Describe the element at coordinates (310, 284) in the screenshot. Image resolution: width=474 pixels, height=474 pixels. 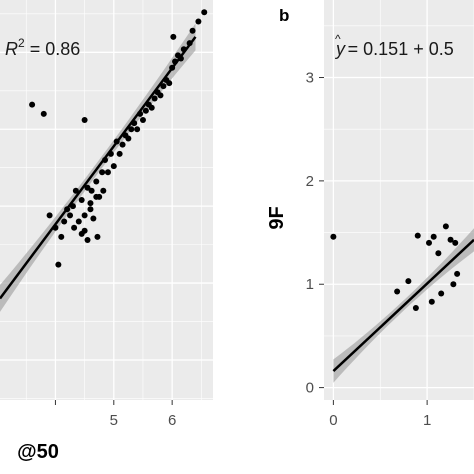
I see `y-tick-label: 1` at that location.